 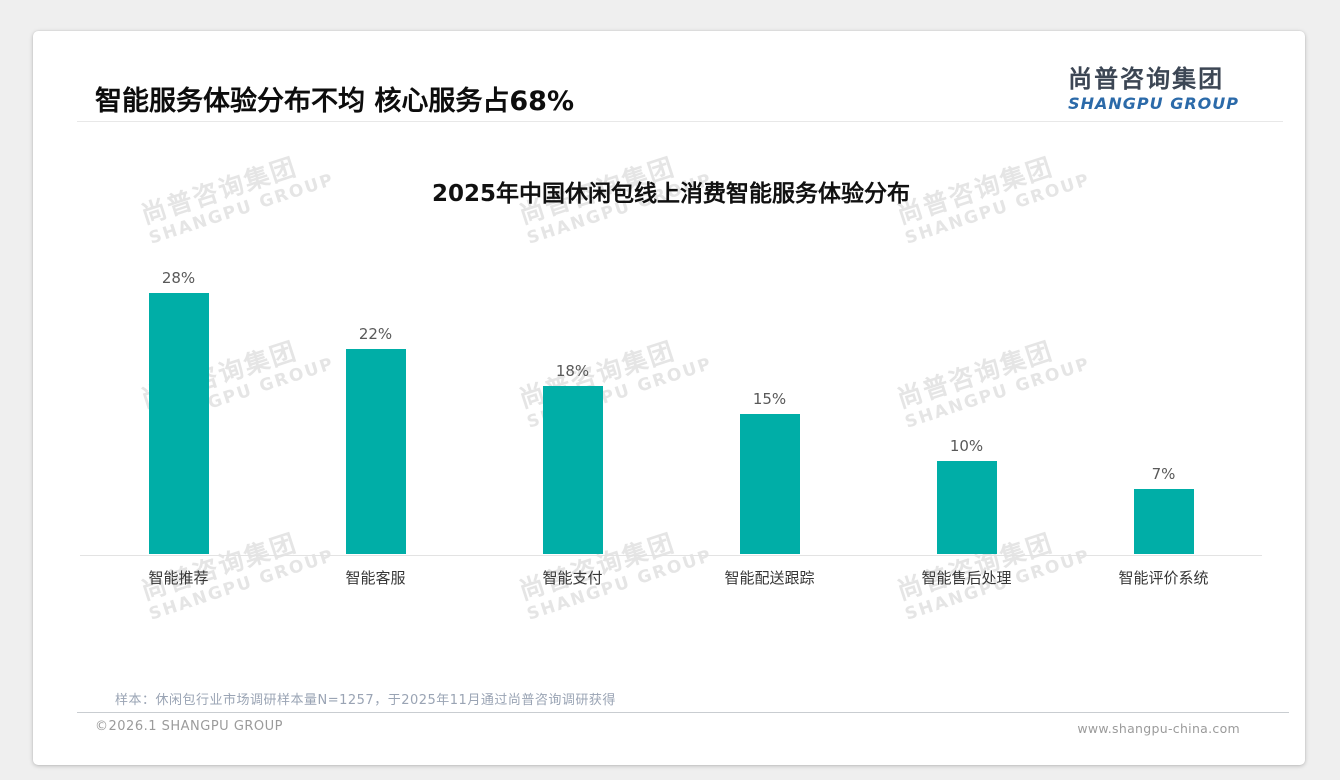 What do you see at coordinates (178, 423) in the screenshot?
I see `bar-智能推荐` at bounding box center [178, 423].